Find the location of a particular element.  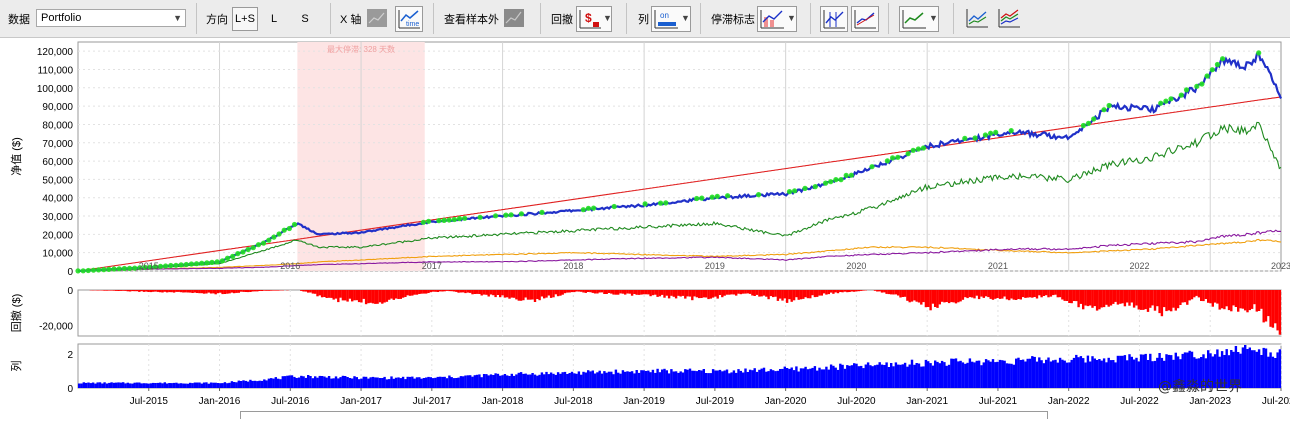

x-tick-label: Jul-2017 is located at coordinates (432, 401).